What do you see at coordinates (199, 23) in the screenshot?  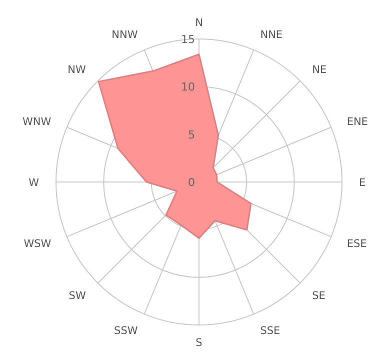 I see `spoke-label: N` at bounding box center [199, 23].